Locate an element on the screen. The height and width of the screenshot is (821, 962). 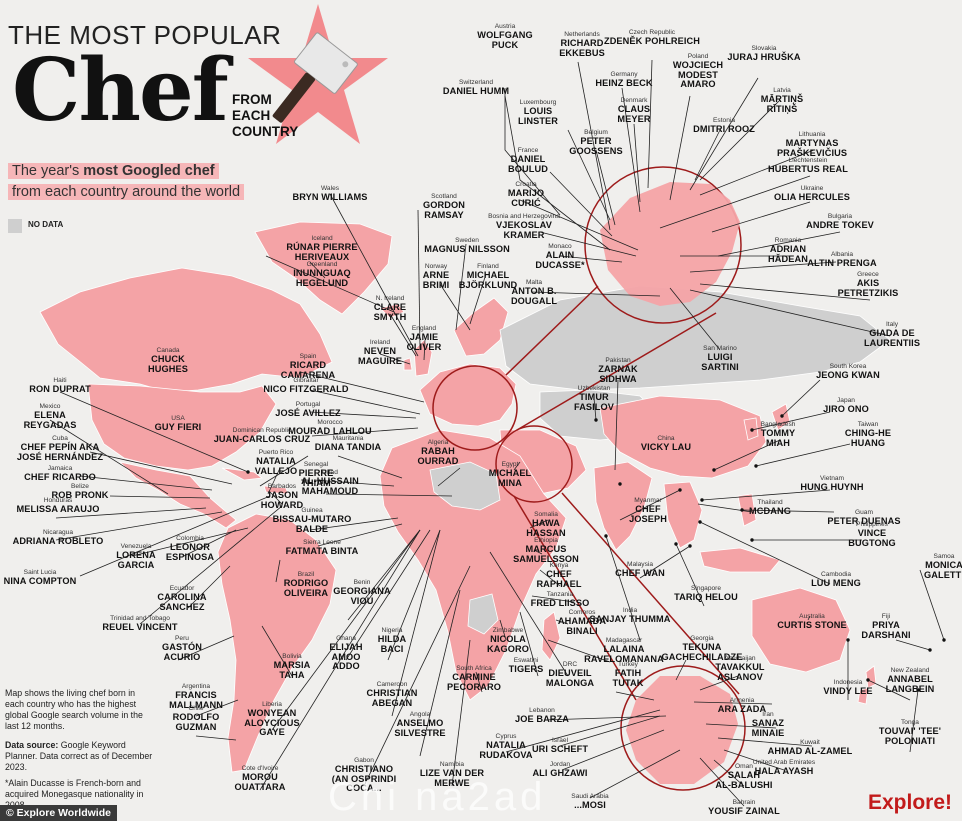
china-land is located at coordinates (683, 437).